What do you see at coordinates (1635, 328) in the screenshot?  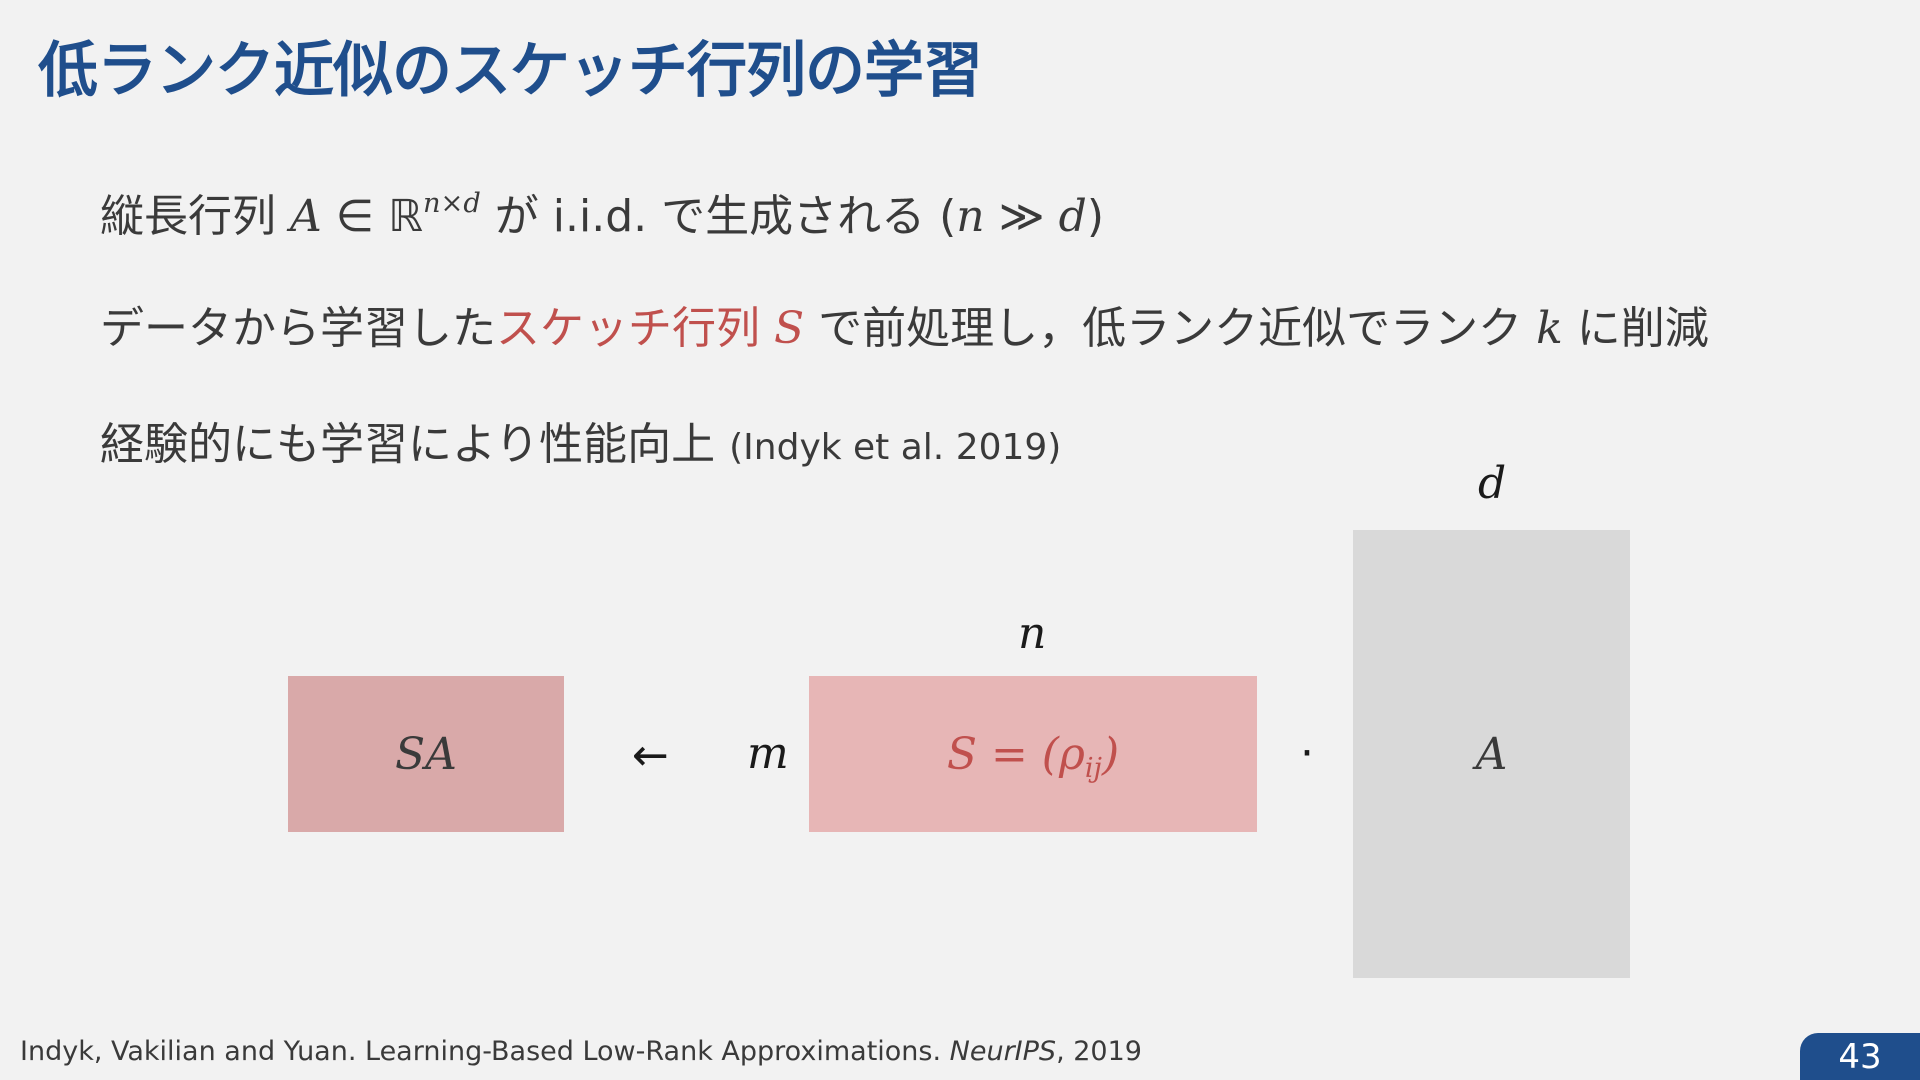 I see `bullet-2-post: に削減` at bounding box center [1635, 328].